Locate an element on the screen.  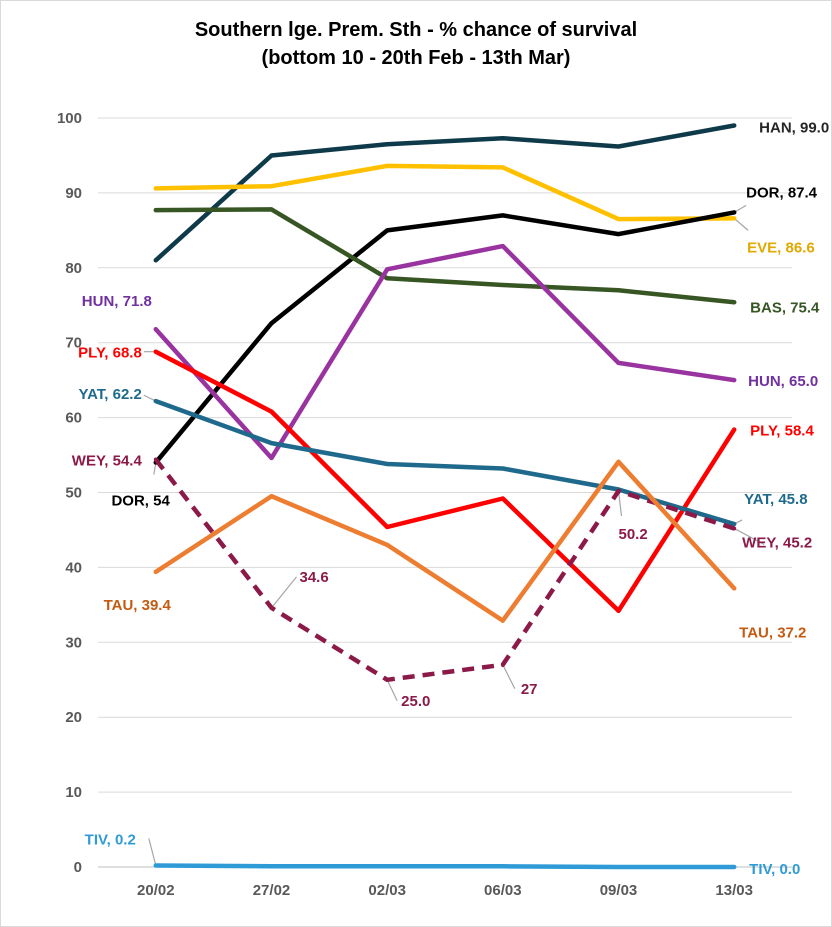
x-tick-label: 02/03 is located at coordinates (387, 890).